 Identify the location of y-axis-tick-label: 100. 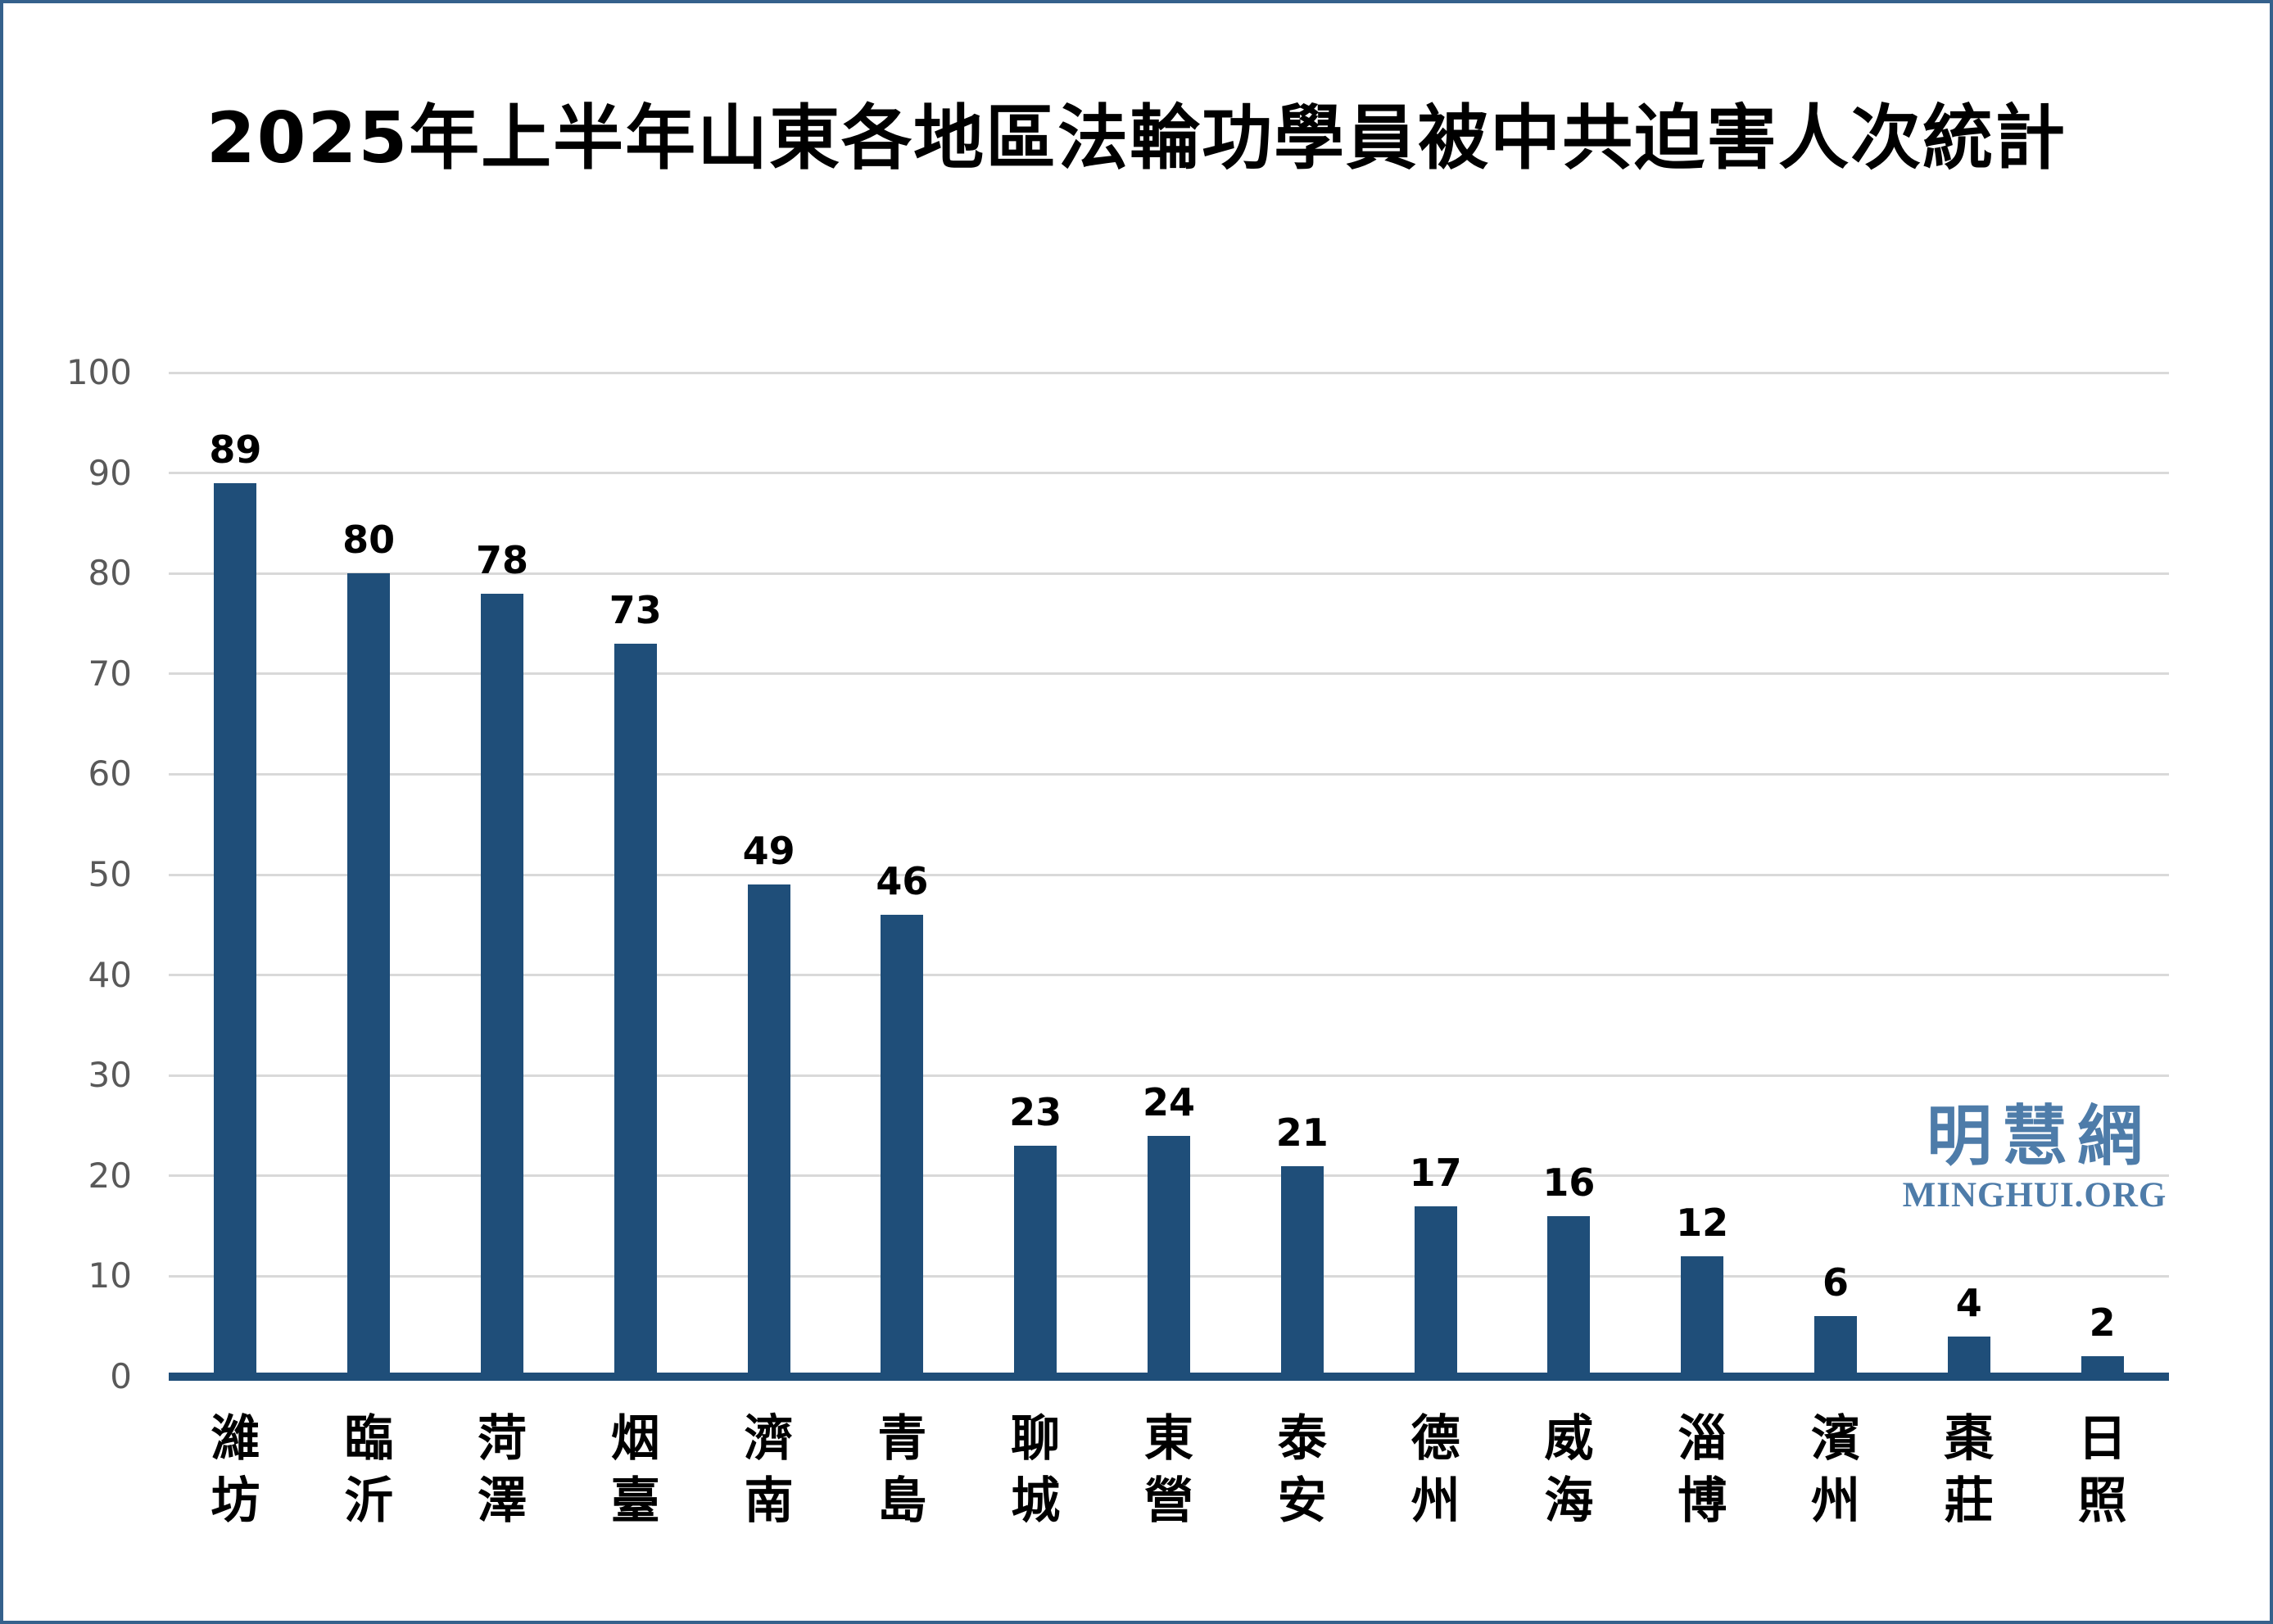
(99, 372).